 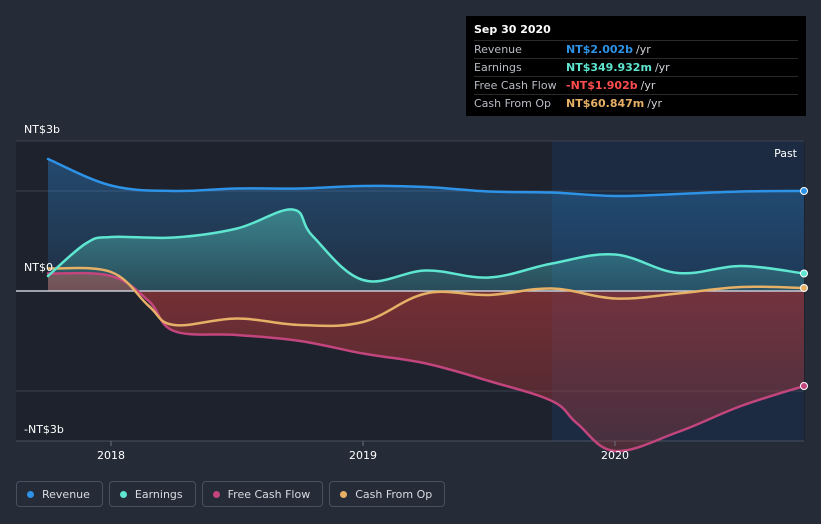 What do you see at coordinates (111, 455) in the screenshot?
I see `x-tick-label: 2018` at bounding box center [111, 455].